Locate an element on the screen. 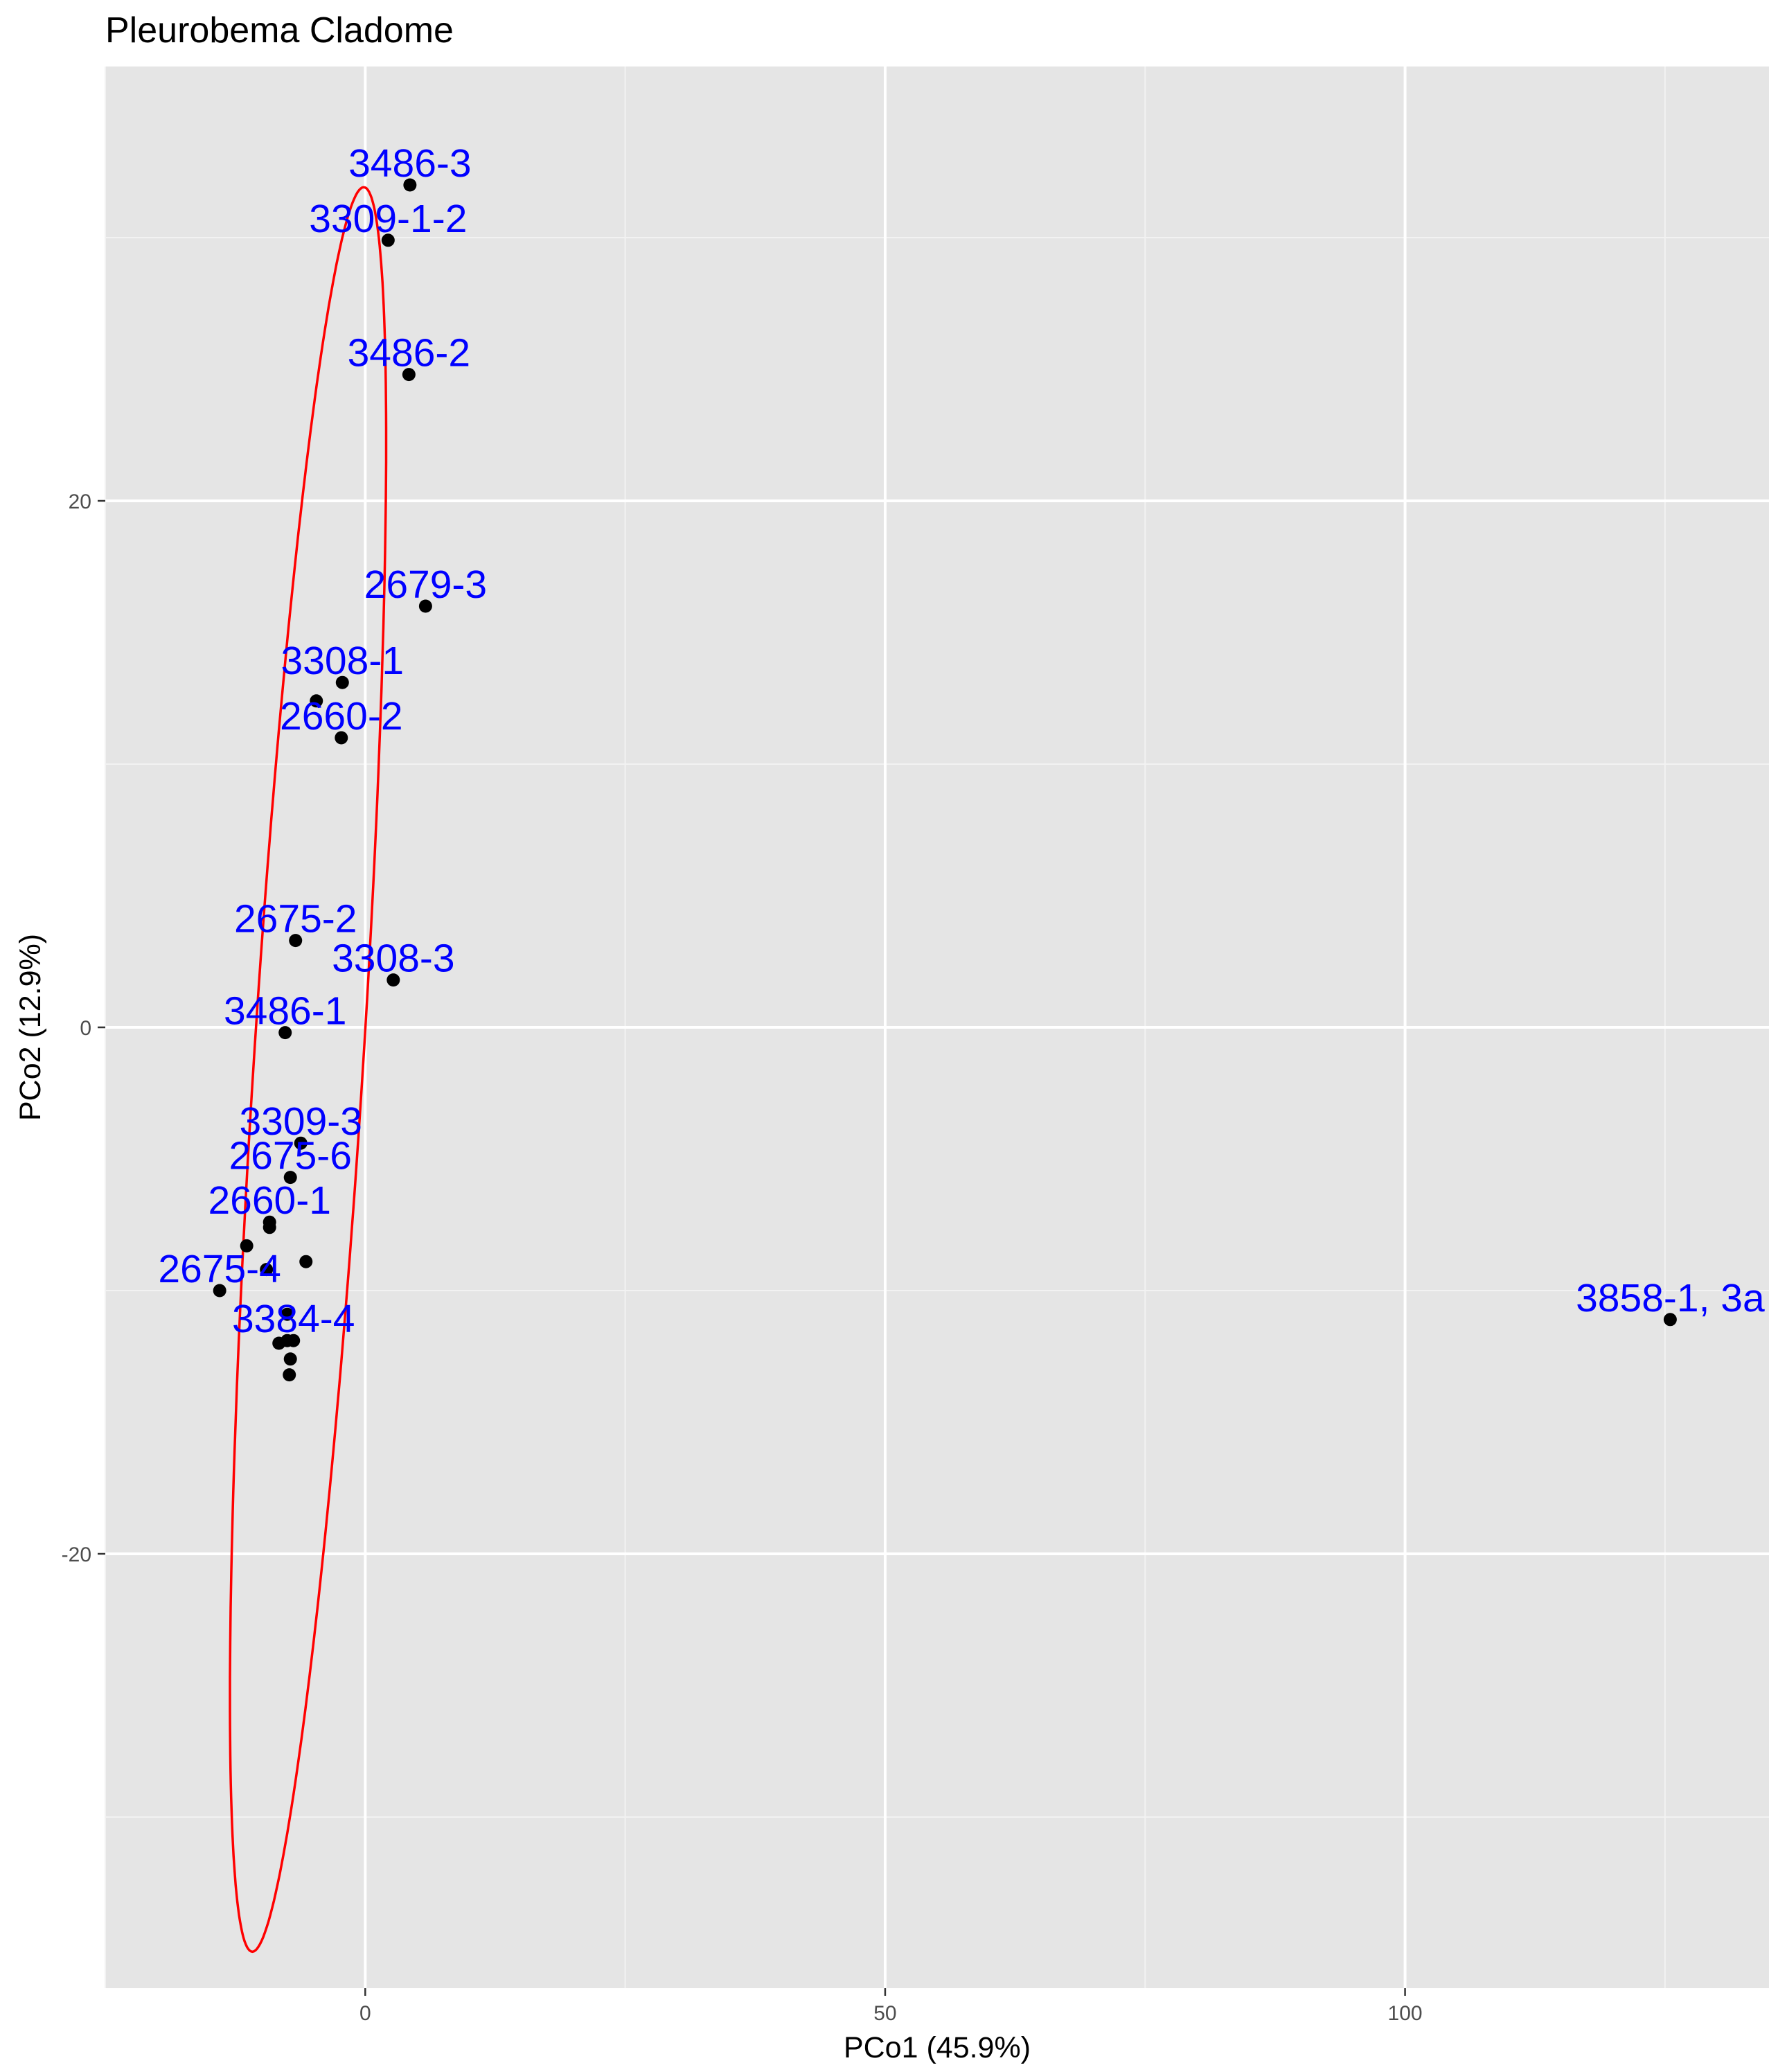 The image size is (1769, 2072). point-label: 3384-4 is located at coordinates (293, 1319).